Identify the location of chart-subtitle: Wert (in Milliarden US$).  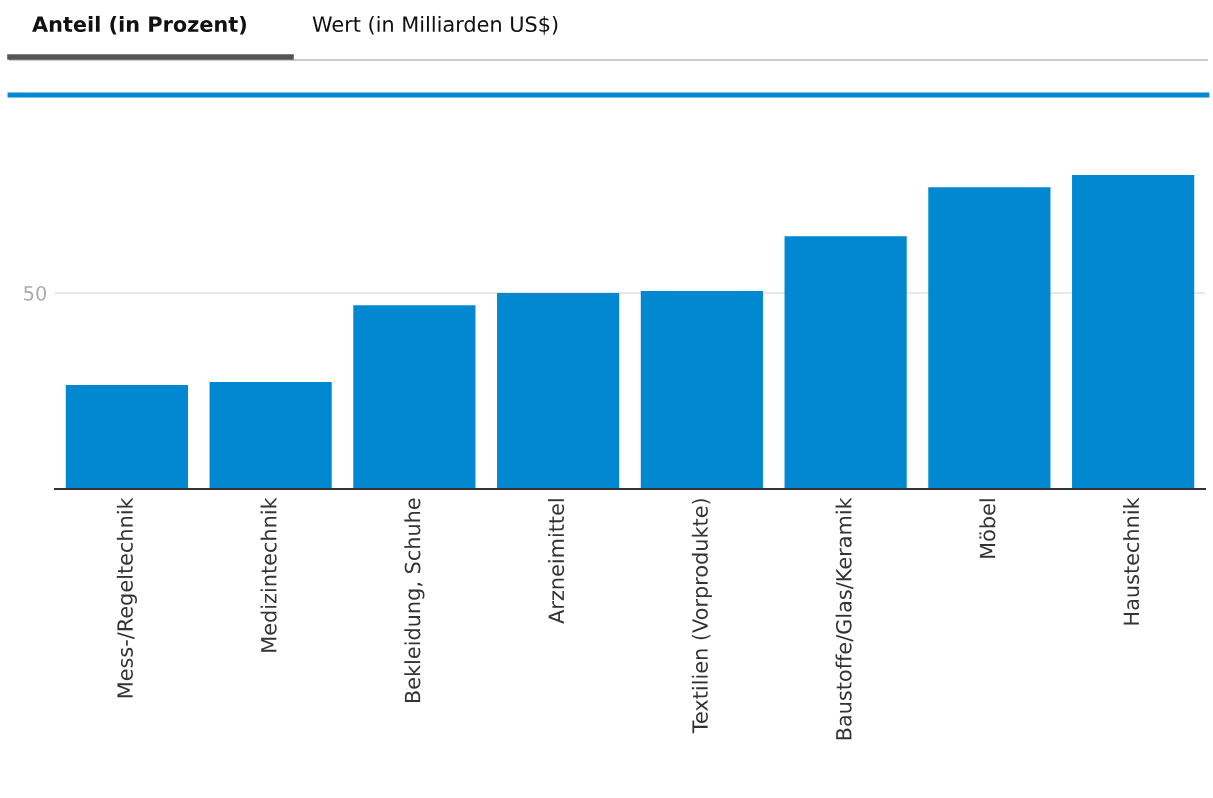
(435, 25).